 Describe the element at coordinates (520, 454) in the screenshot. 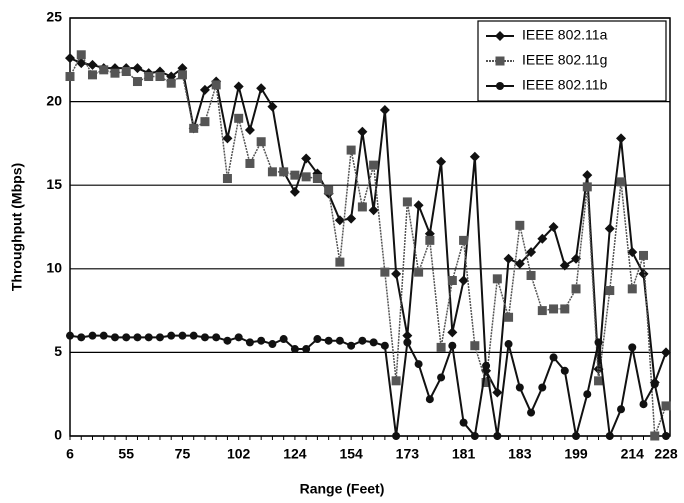

I see `x-tick-label: 183` at that location.